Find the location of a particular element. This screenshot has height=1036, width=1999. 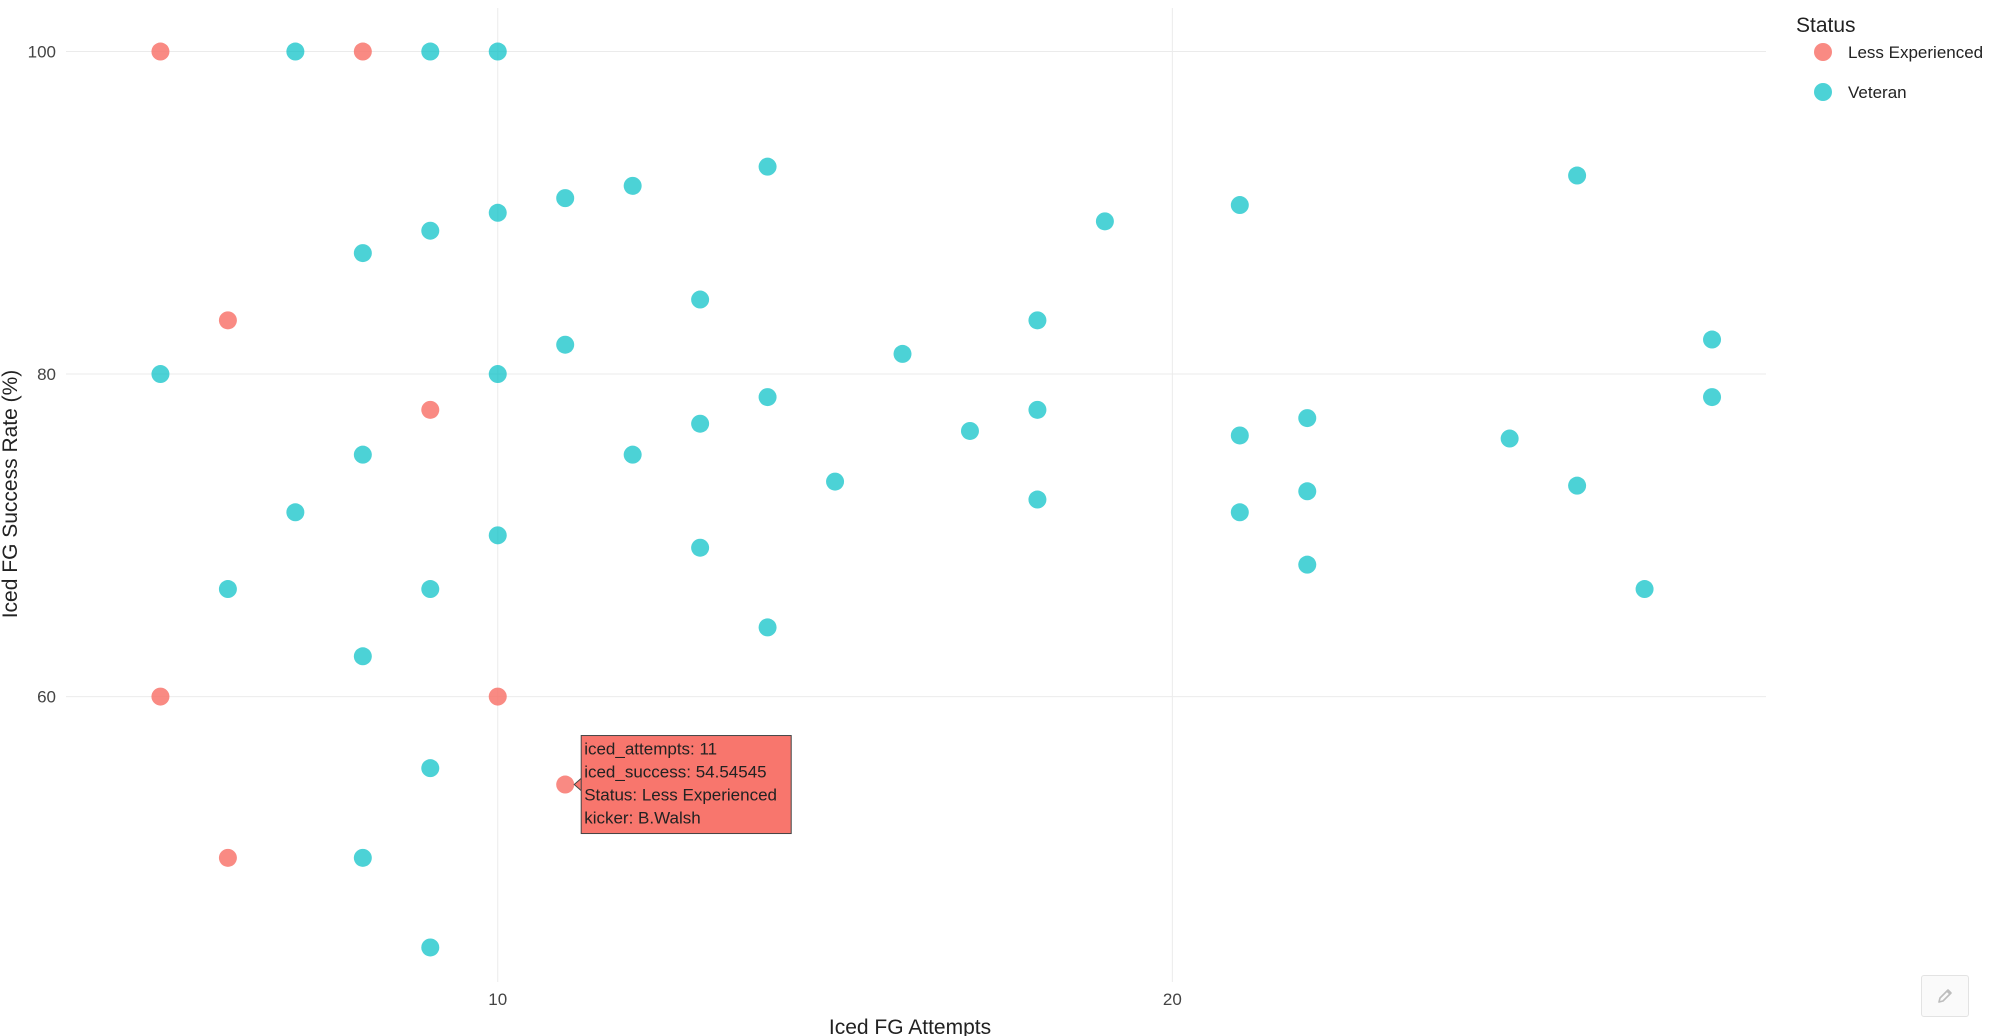

y-axis-ticks: 60 80 100 is located at coordinates (42, 375).